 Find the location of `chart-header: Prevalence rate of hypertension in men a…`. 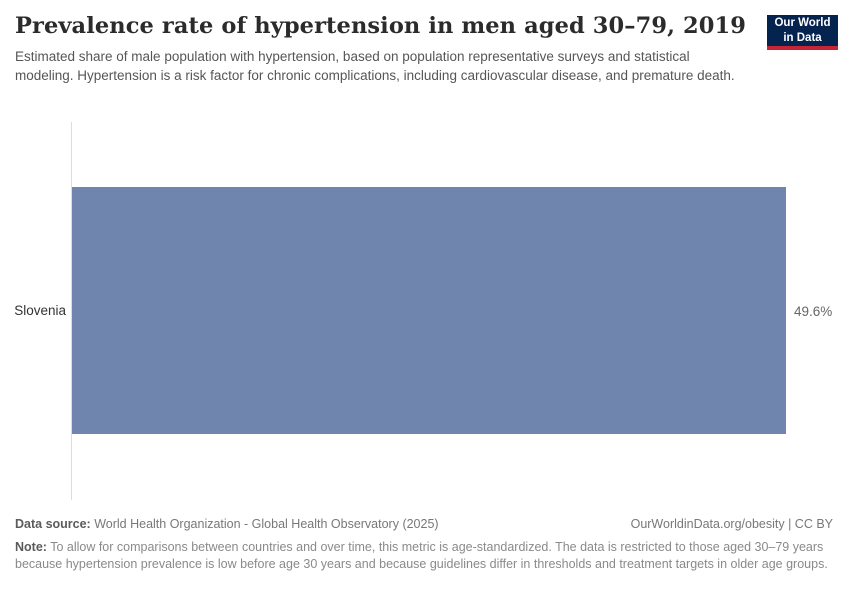

chart-header: Prevalence rate of hypertension in men a… is located at coordinates (425, 49).